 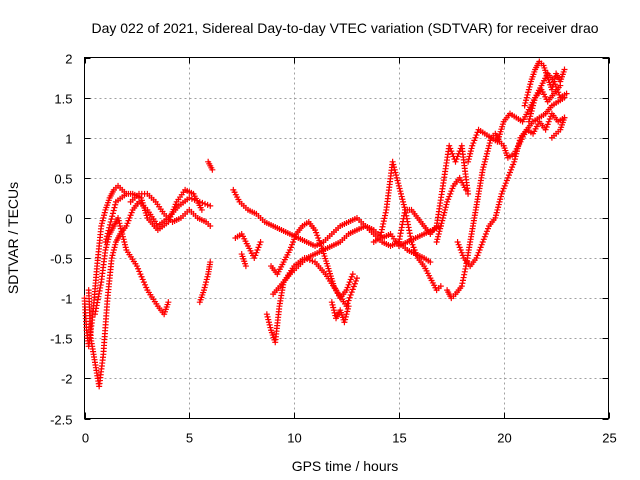 What do you see at coordinates (189, 438) in the screenshot?
I see `x-tick-label: 5` at bounding box center [189, 438].